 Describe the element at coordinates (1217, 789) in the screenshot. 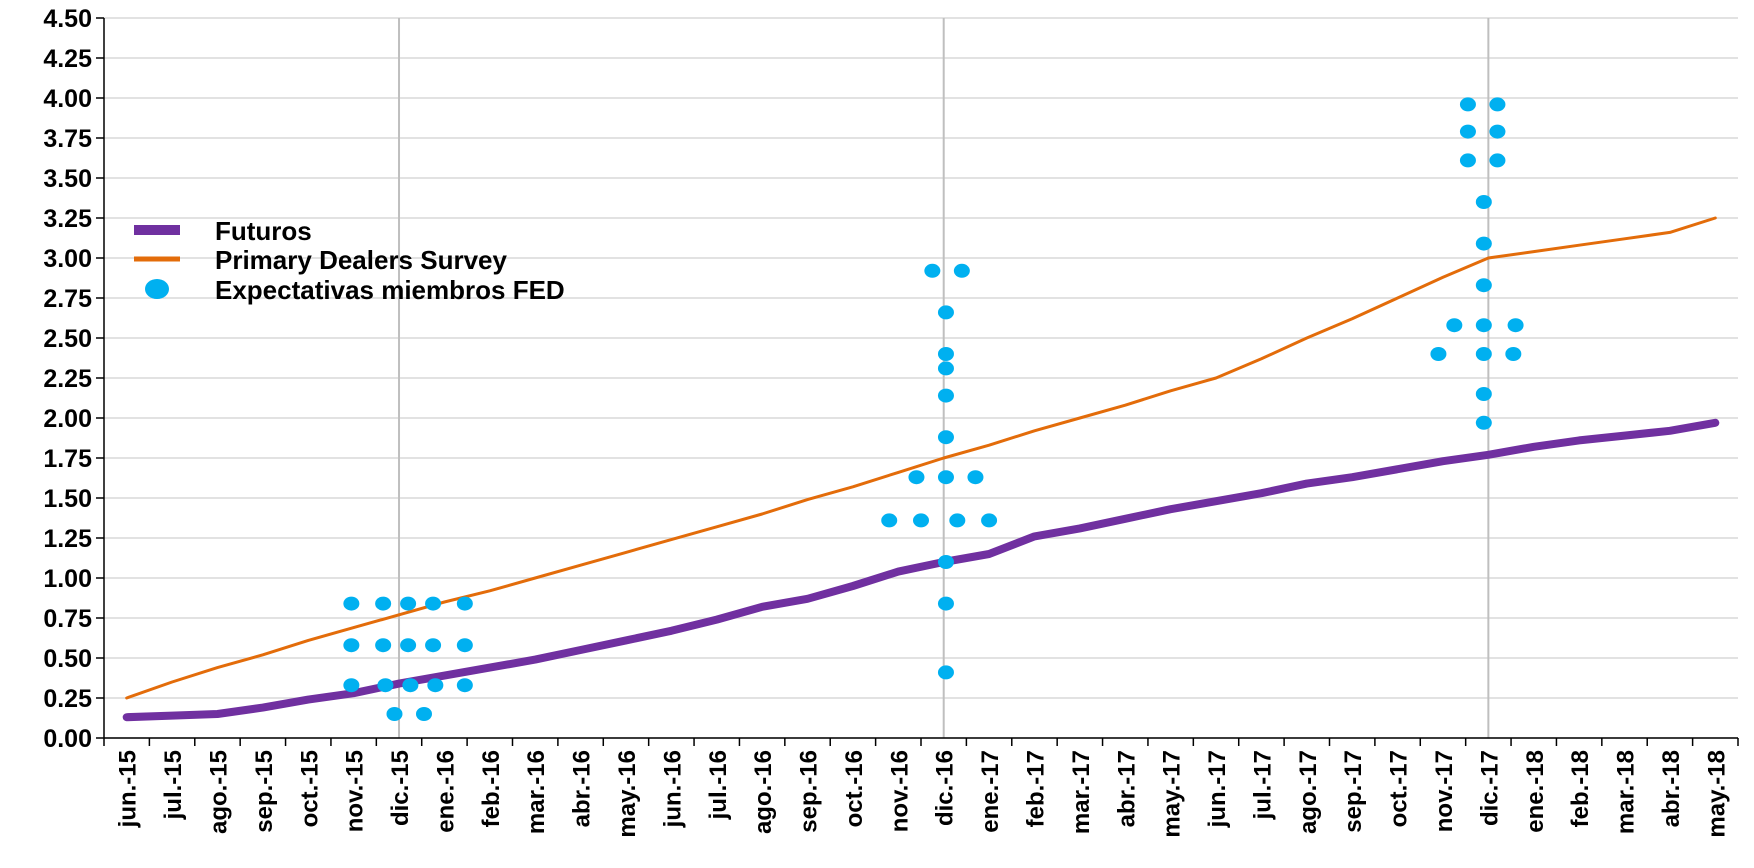

I see `x-tick-label: jun.-17` at that location.